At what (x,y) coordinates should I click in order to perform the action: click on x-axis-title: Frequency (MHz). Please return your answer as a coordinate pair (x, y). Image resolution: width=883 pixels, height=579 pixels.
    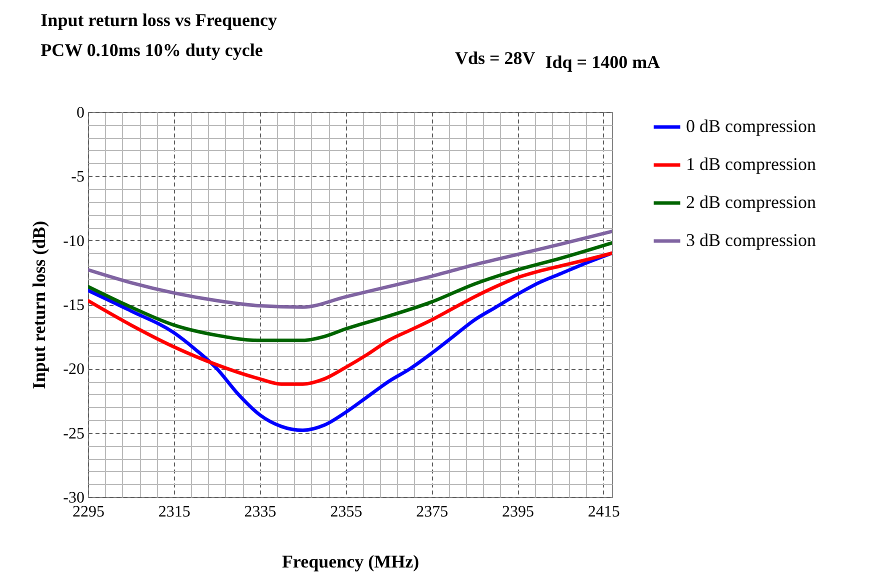
    Looking at the image, I should click on (351, 562).